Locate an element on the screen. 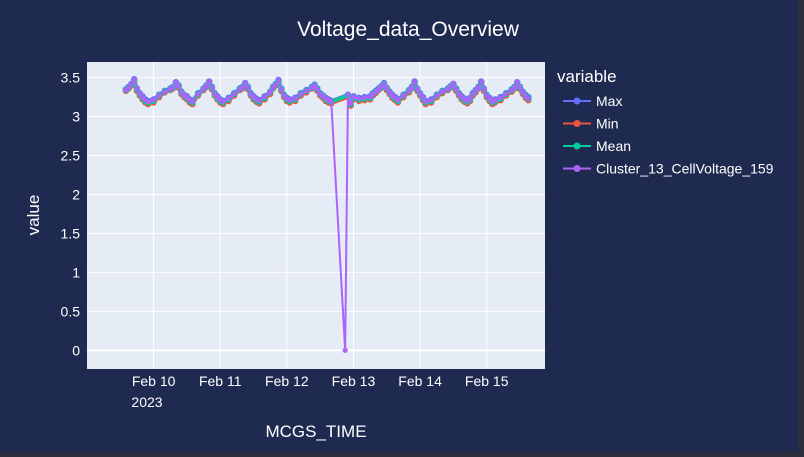  legend-title: variable is located at coordinates (587, 76).